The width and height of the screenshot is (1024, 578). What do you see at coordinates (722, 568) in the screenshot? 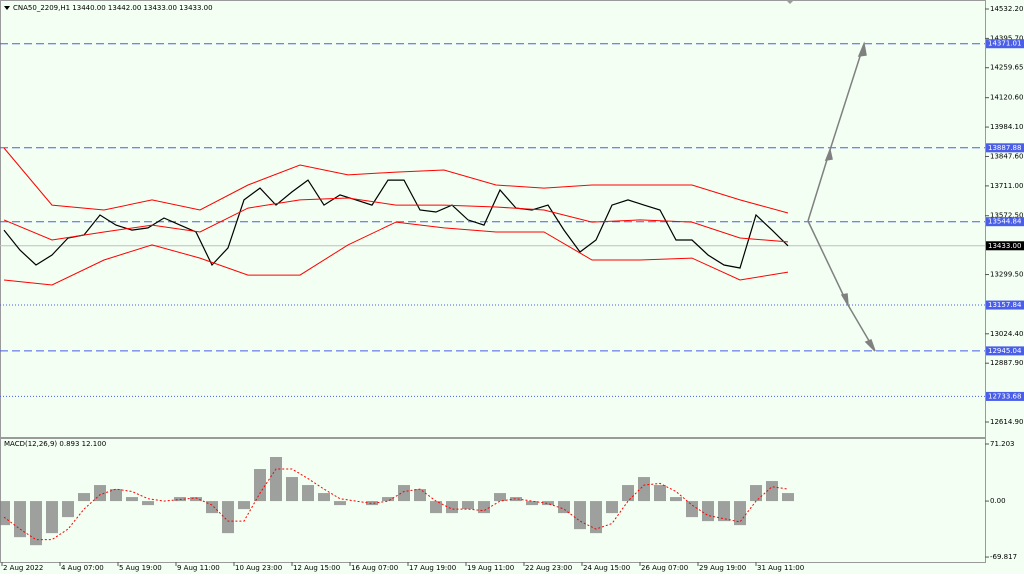
I see `x-tick-label: 29 Aug 19:00` at bounding box center [722, 568].